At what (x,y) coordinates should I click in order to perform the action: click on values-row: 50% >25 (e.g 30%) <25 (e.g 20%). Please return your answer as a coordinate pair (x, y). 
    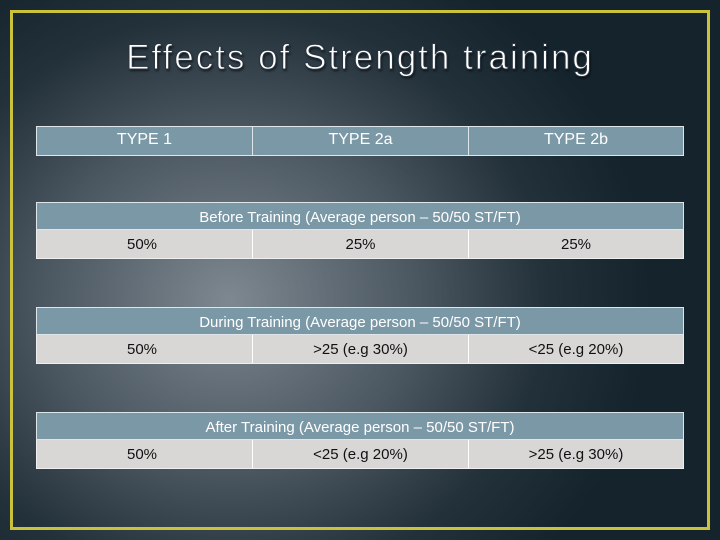
    Looking at the image, I should click on (360, 349).